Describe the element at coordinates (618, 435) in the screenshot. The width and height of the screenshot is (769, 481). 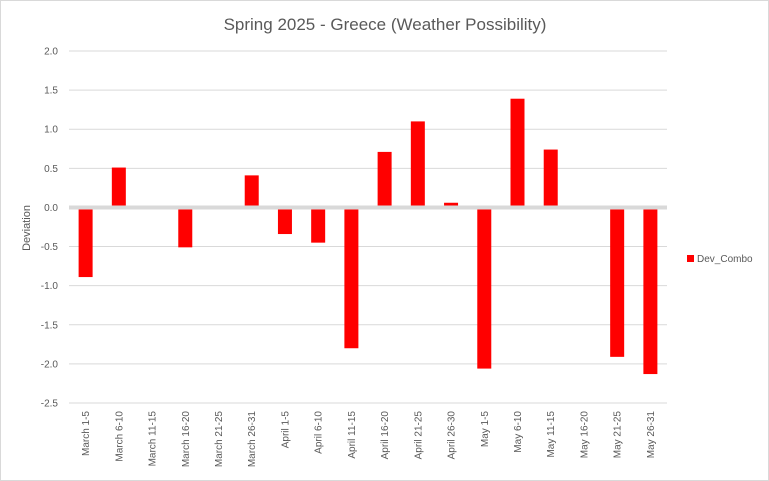
I see `x-tick-label: May 21-25` at that location.